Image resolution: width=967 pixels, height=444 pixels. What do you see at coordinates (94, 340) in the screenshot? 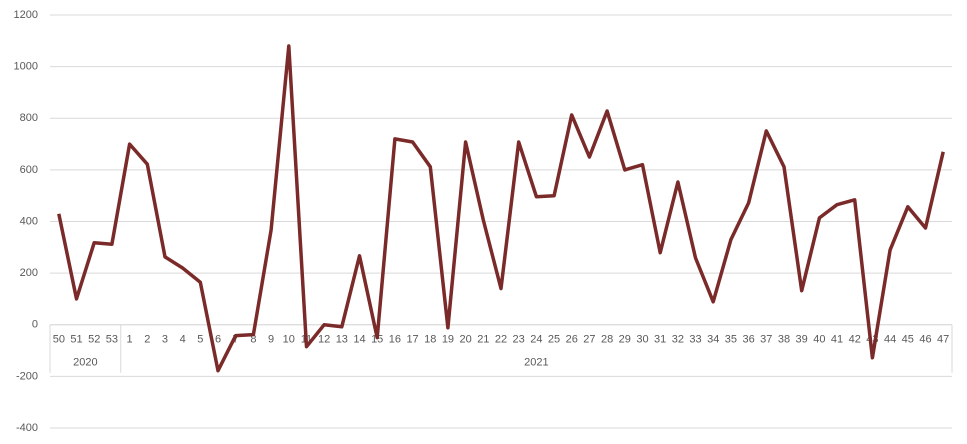
I see `x-tick-label: 52` at bounding box center [94, 340].